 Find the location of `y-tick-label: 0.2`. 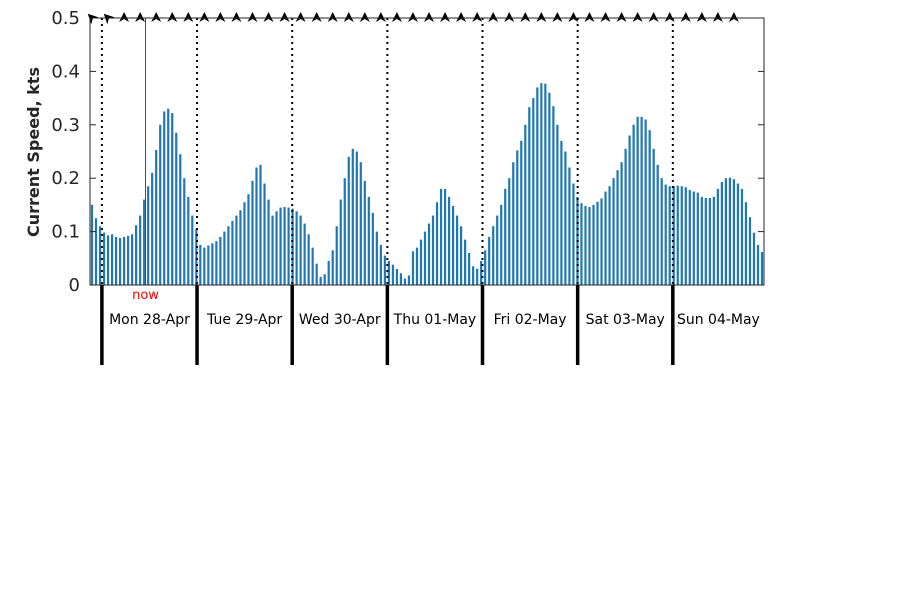

y-tick-label: 0.2 is located at coordinates (65, 178).